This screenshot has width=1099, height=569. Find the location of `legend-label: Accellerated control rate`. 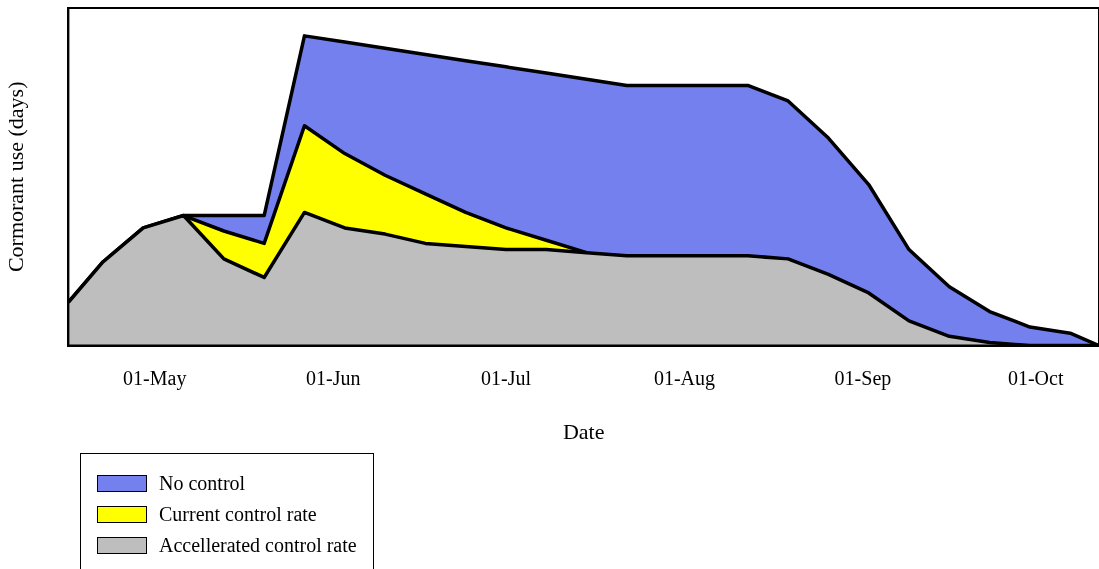

legend-label: Accellerated control rate is located at coordinates (258, 545).